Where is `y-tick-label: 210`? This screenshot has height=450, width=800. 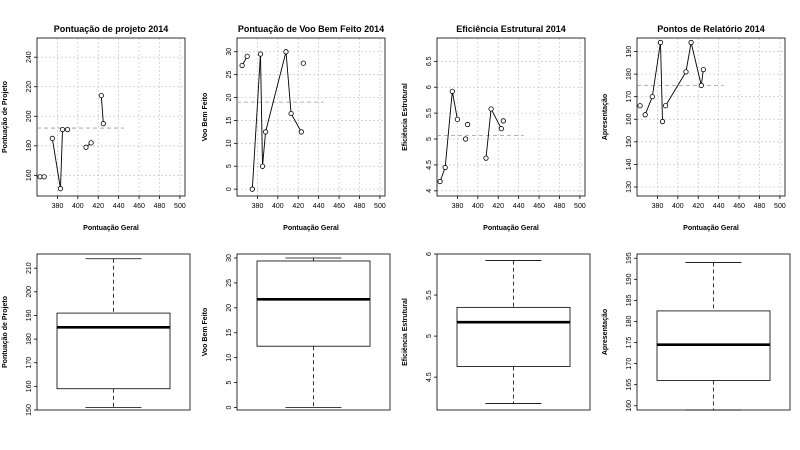 y-tick-label: 210 is located at coordinates (29, 268).